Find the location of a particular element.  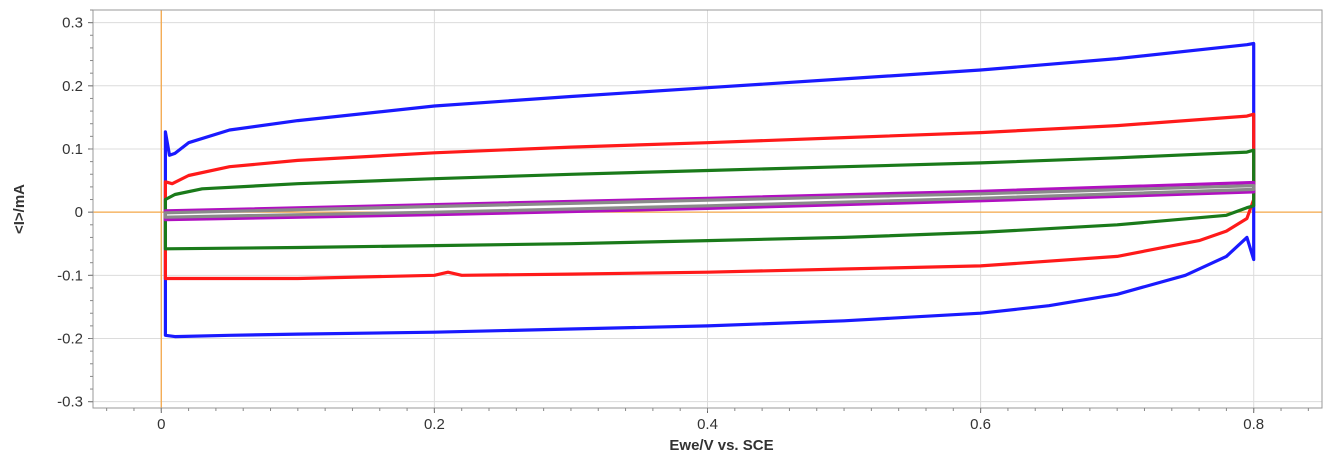

y-tick-label: -0.1 is located at coordinates (70, 275).